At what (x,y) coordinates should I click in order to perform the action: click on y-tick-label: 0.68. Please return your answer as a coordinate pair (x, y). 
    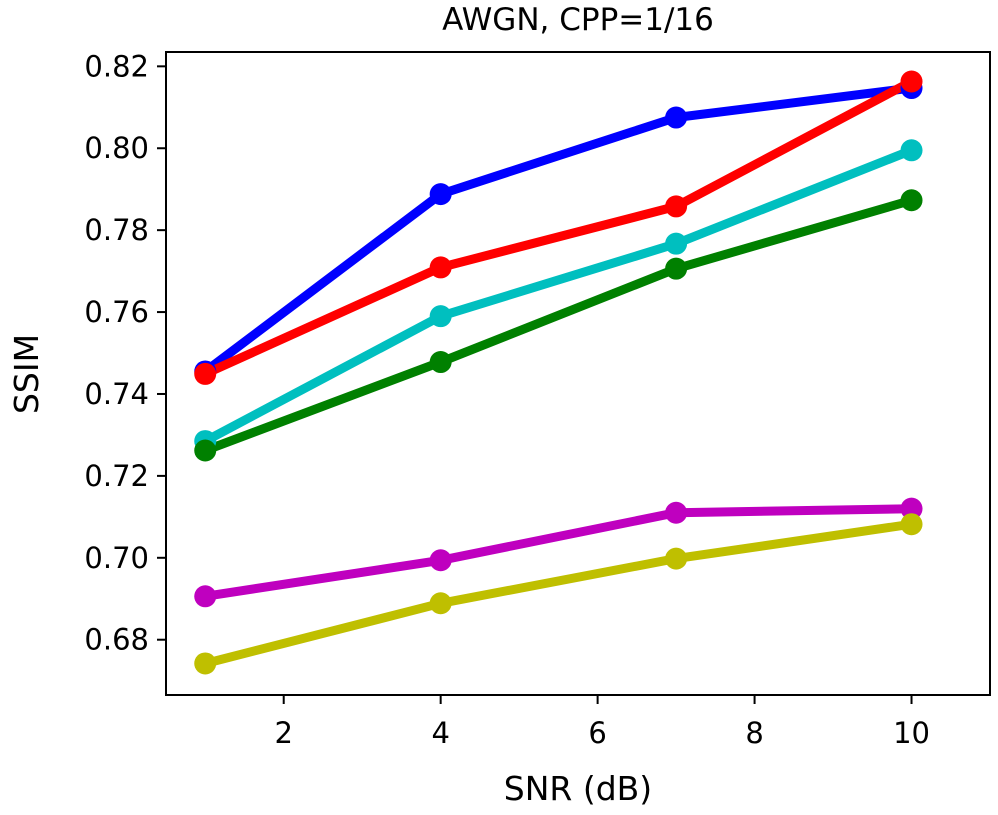
    Looking at the image, I should click on (116, 640).